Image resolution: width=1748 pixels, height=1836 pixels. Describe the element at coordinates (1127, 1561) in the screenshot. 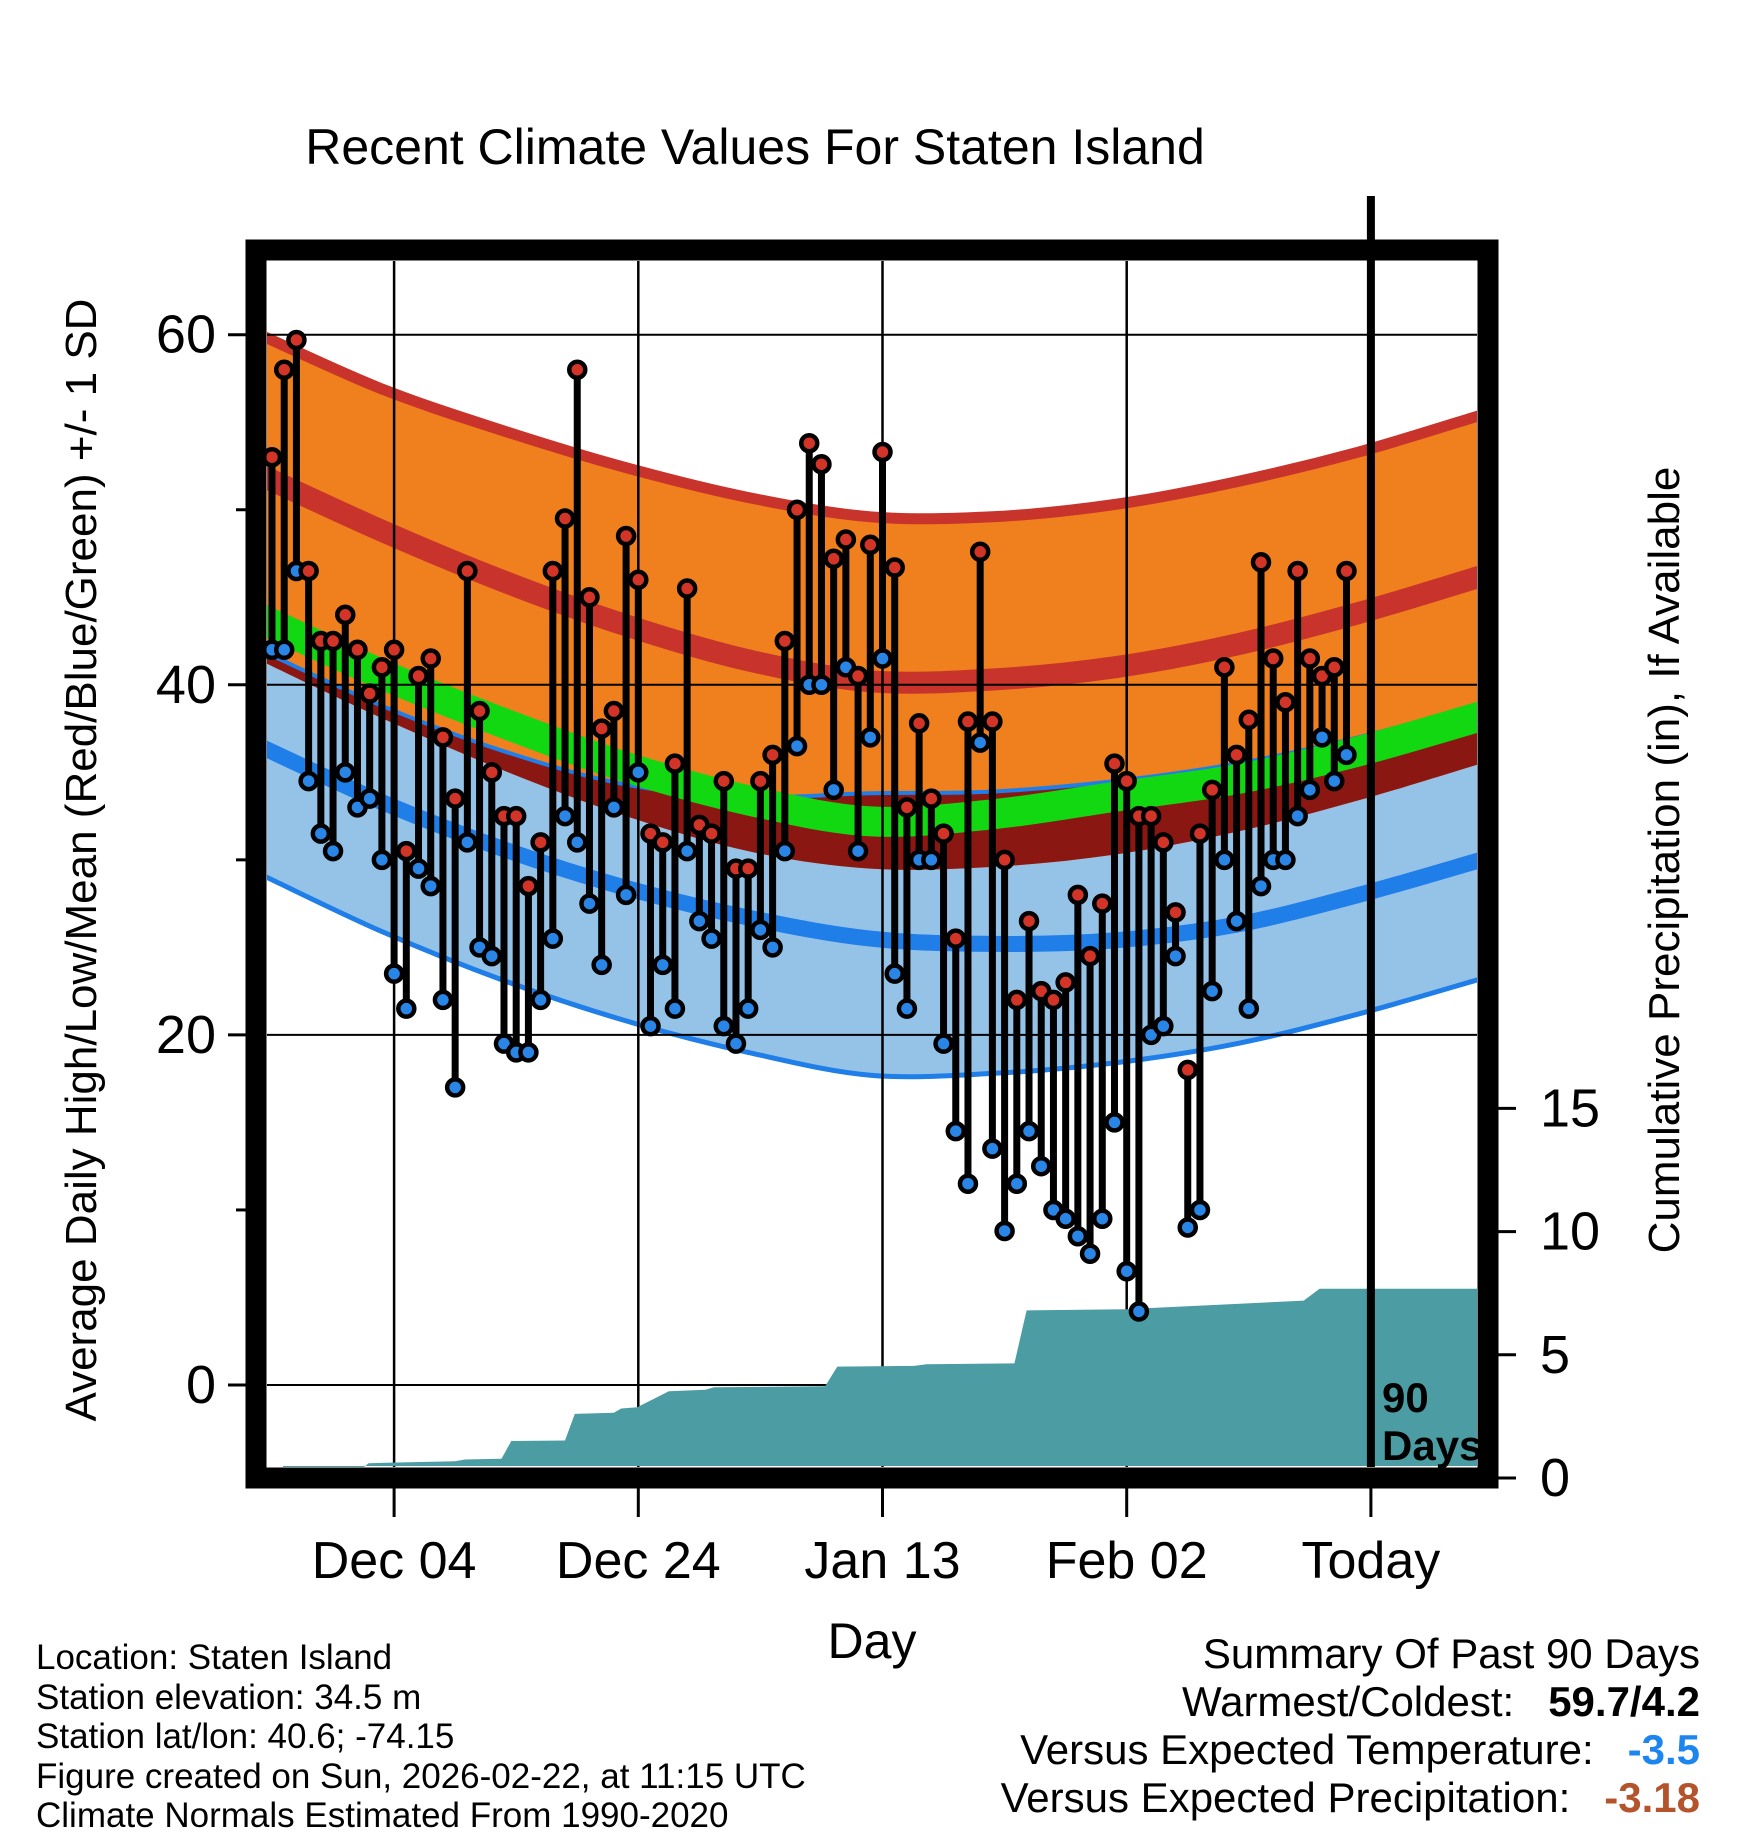

I see `x-tick-label: Feb 02` at that location.